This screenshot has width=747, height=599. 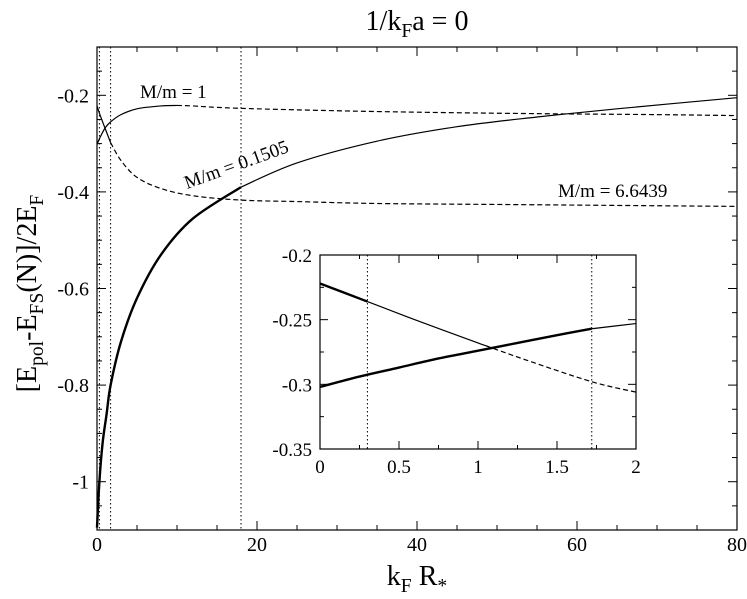 I want to click on annotation-mass-ratio-6-6439: M/m = 6.6439, so click(x=612, y=191).